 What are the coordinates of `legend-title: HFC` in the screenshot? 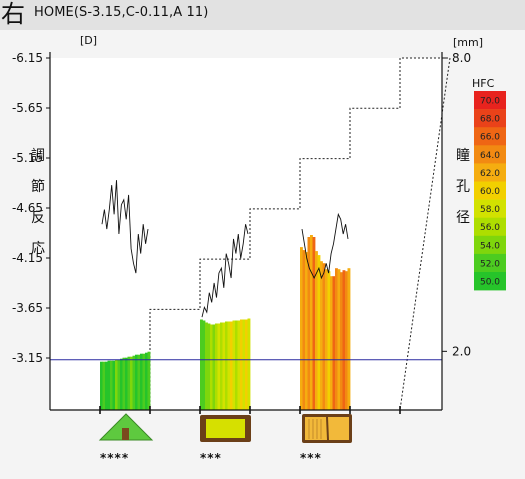 It's located at (483, 83).